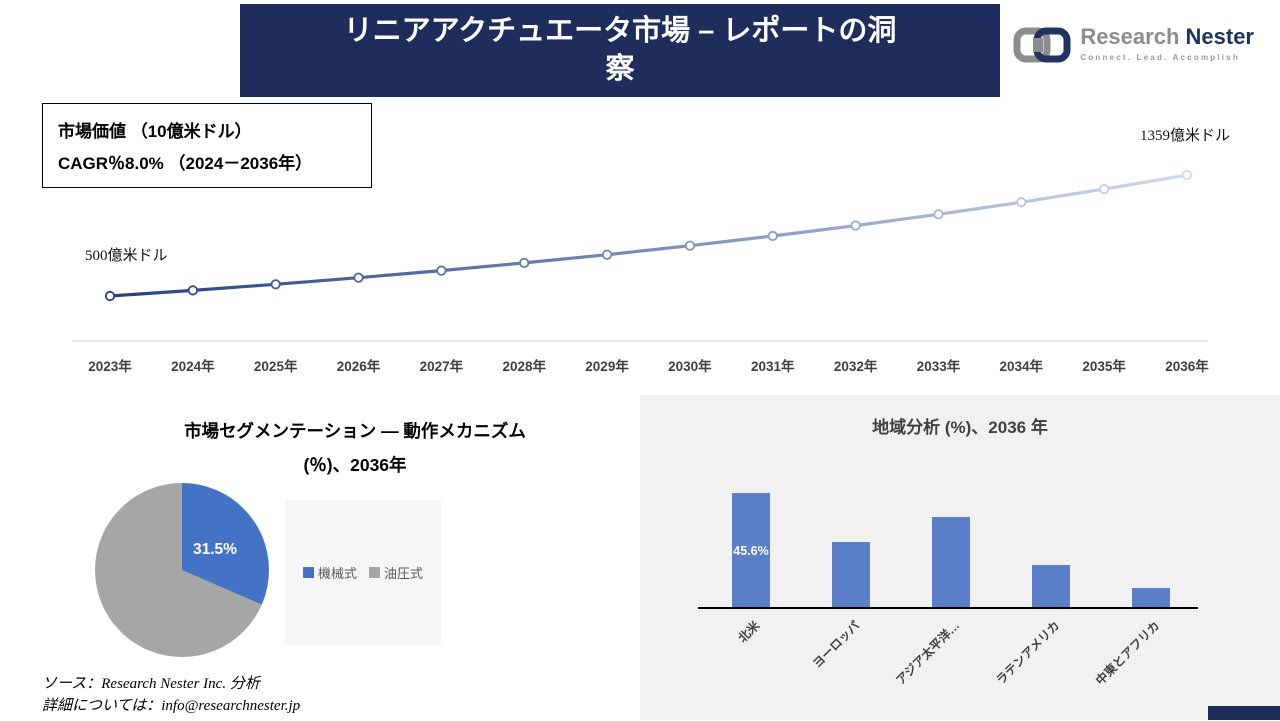 The height and width of the screenshot is (721, 1280). Describe the element at coordinates (855, 366) in the screenshot. I see `x-axis-label: 2032年` at that location.